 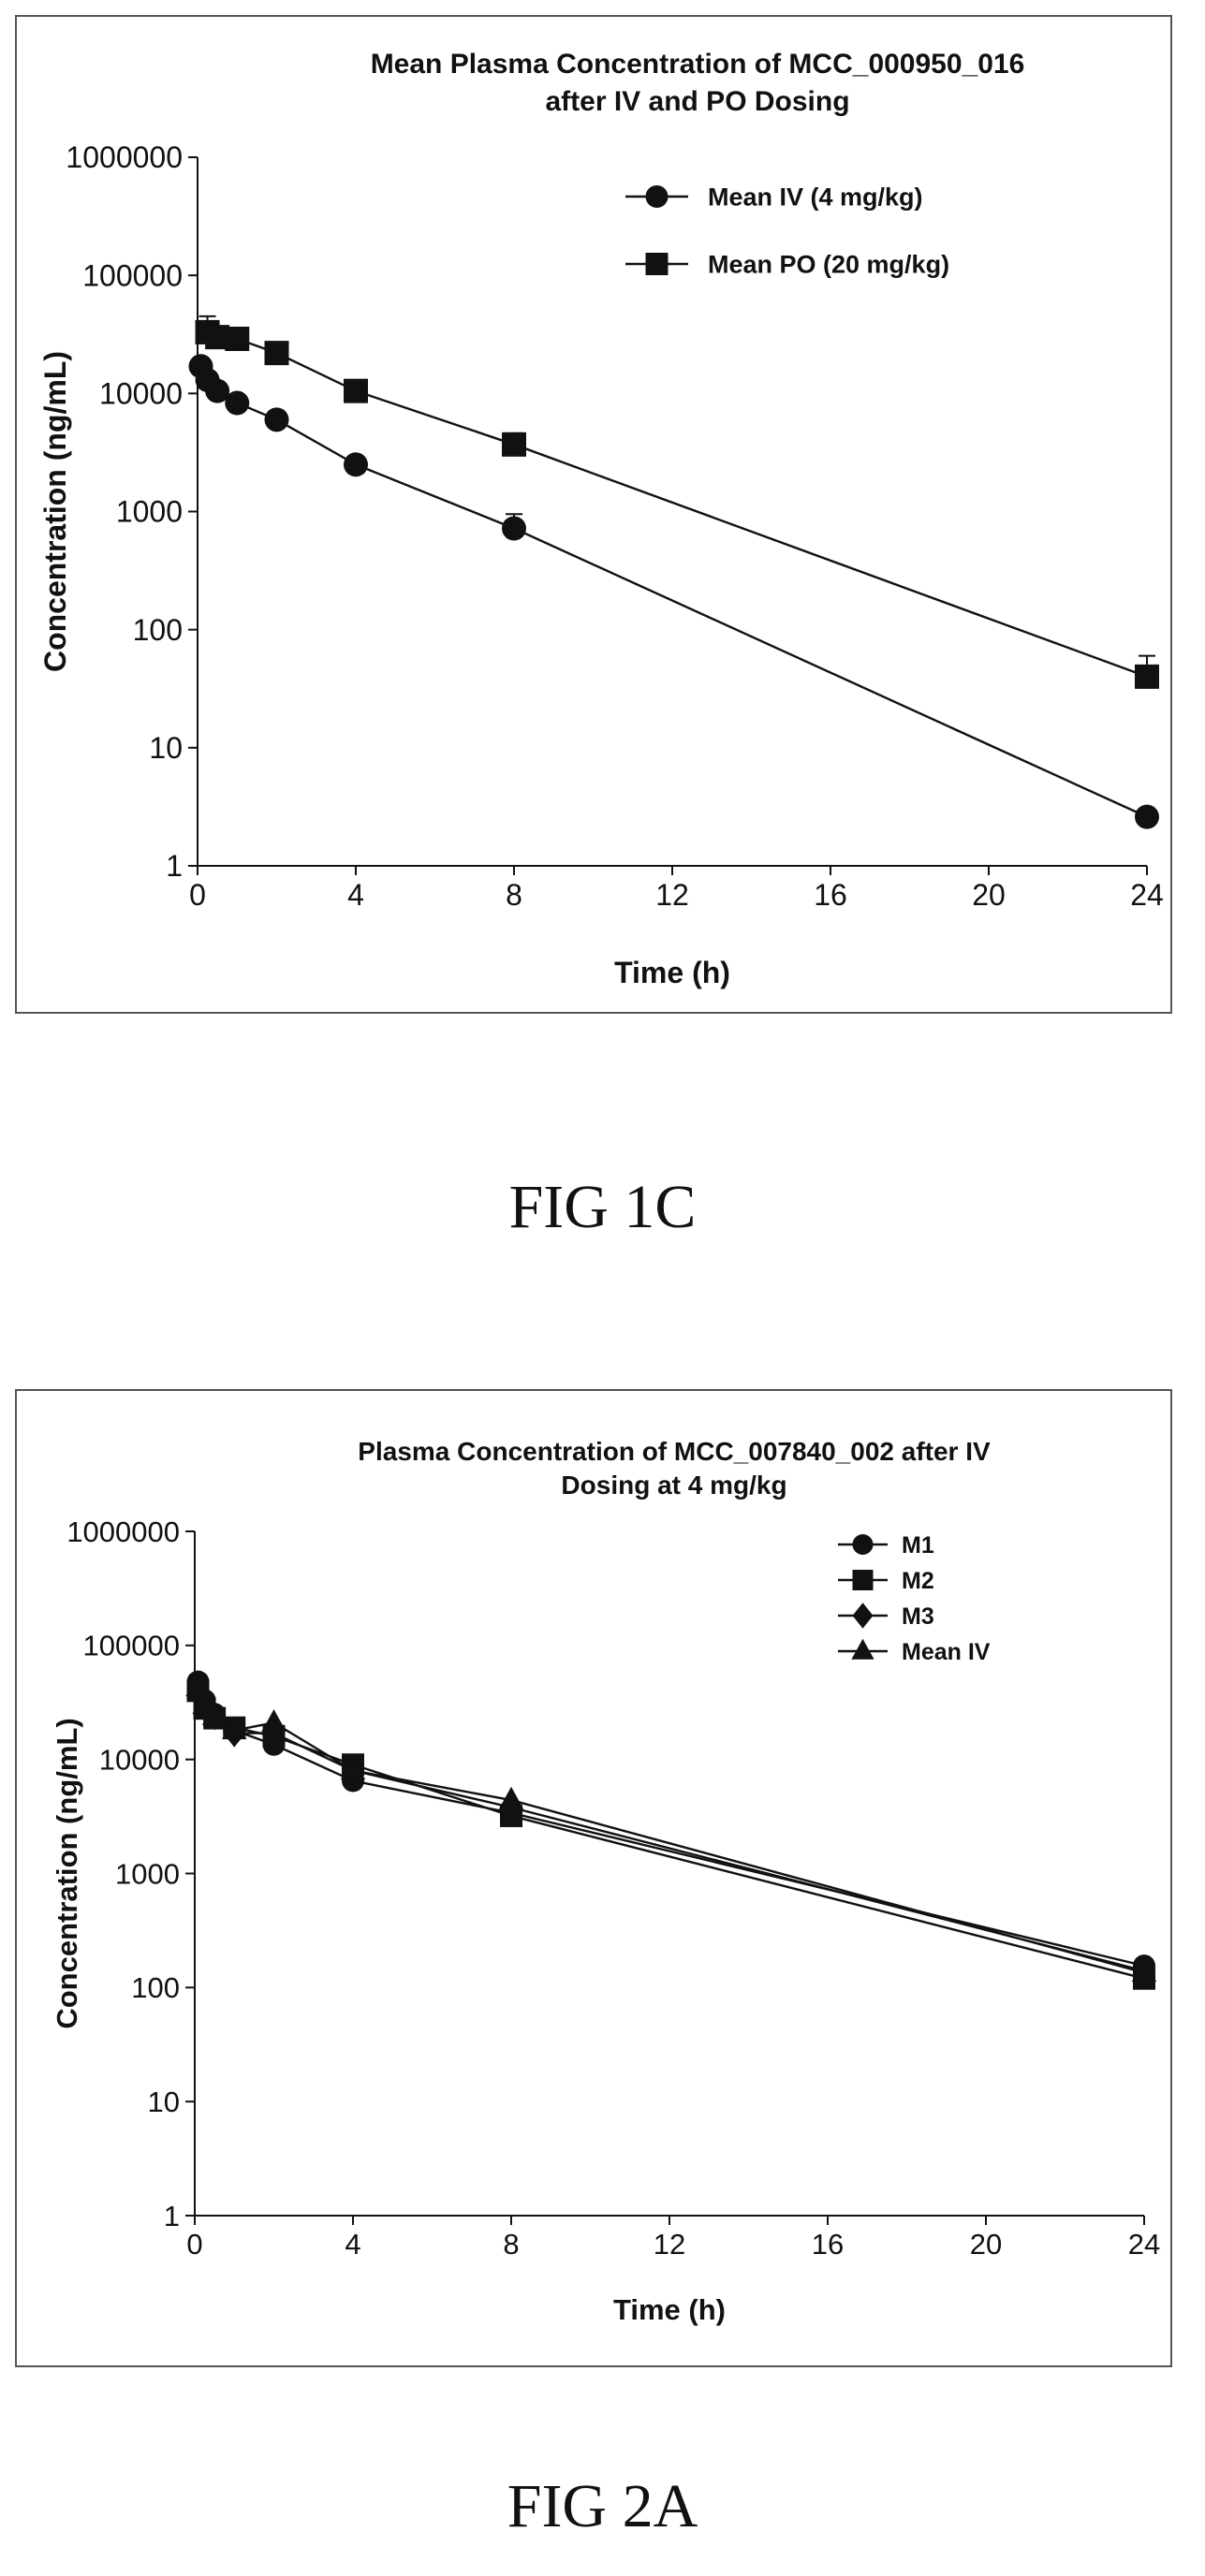 I want to click on series-diamond, so click(x=671, y=1830).